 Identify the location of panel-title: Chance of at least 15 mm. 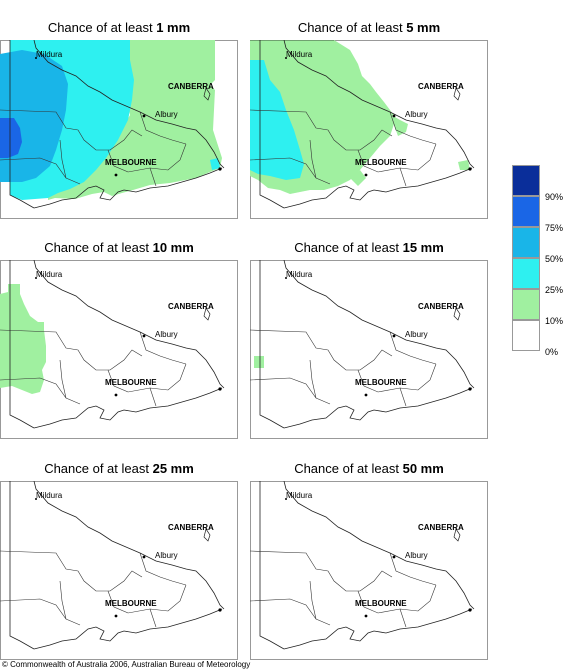
(369, 247).